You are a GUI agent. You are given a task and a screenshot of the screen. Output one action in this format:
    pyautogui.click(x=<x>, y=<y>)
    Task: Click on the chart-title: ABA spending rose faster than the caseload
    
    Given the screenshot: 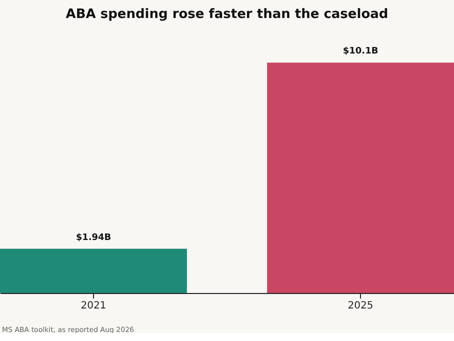 What is the action you would take?
    pyautogui.click(x=227, y=14)
    